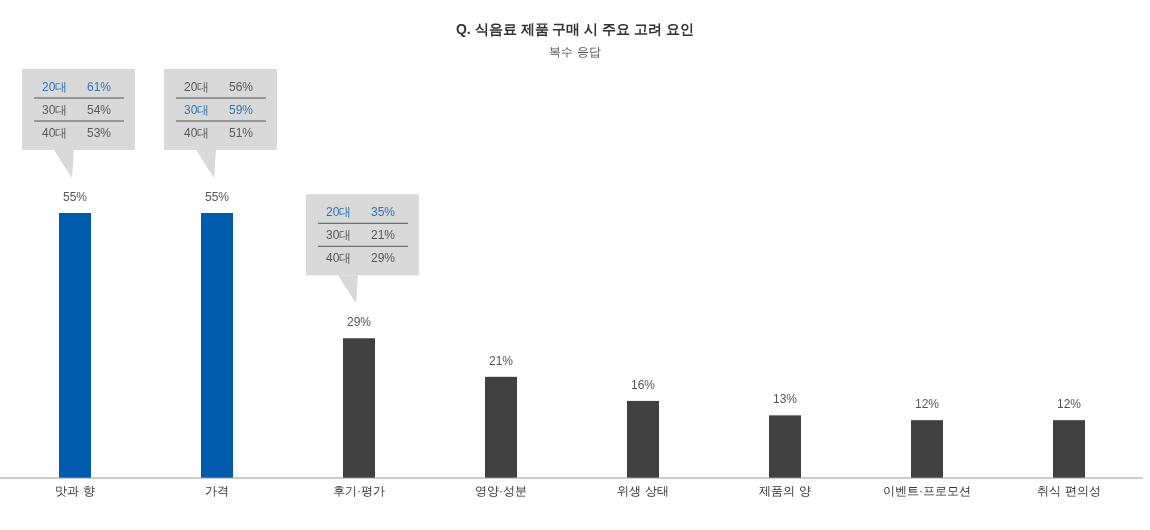  Describe the element at coordinates (359, 491) in the screenshot. I see `x-tick-label: 후기·평가` at that location.